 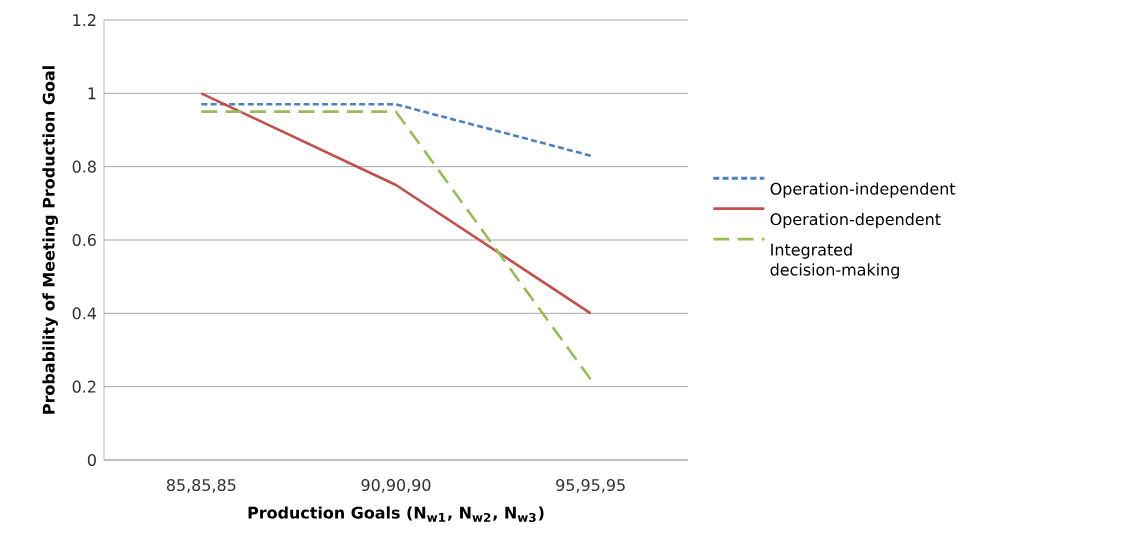 I want to click on y-tick-label: 0, so click(x=91, y=460).